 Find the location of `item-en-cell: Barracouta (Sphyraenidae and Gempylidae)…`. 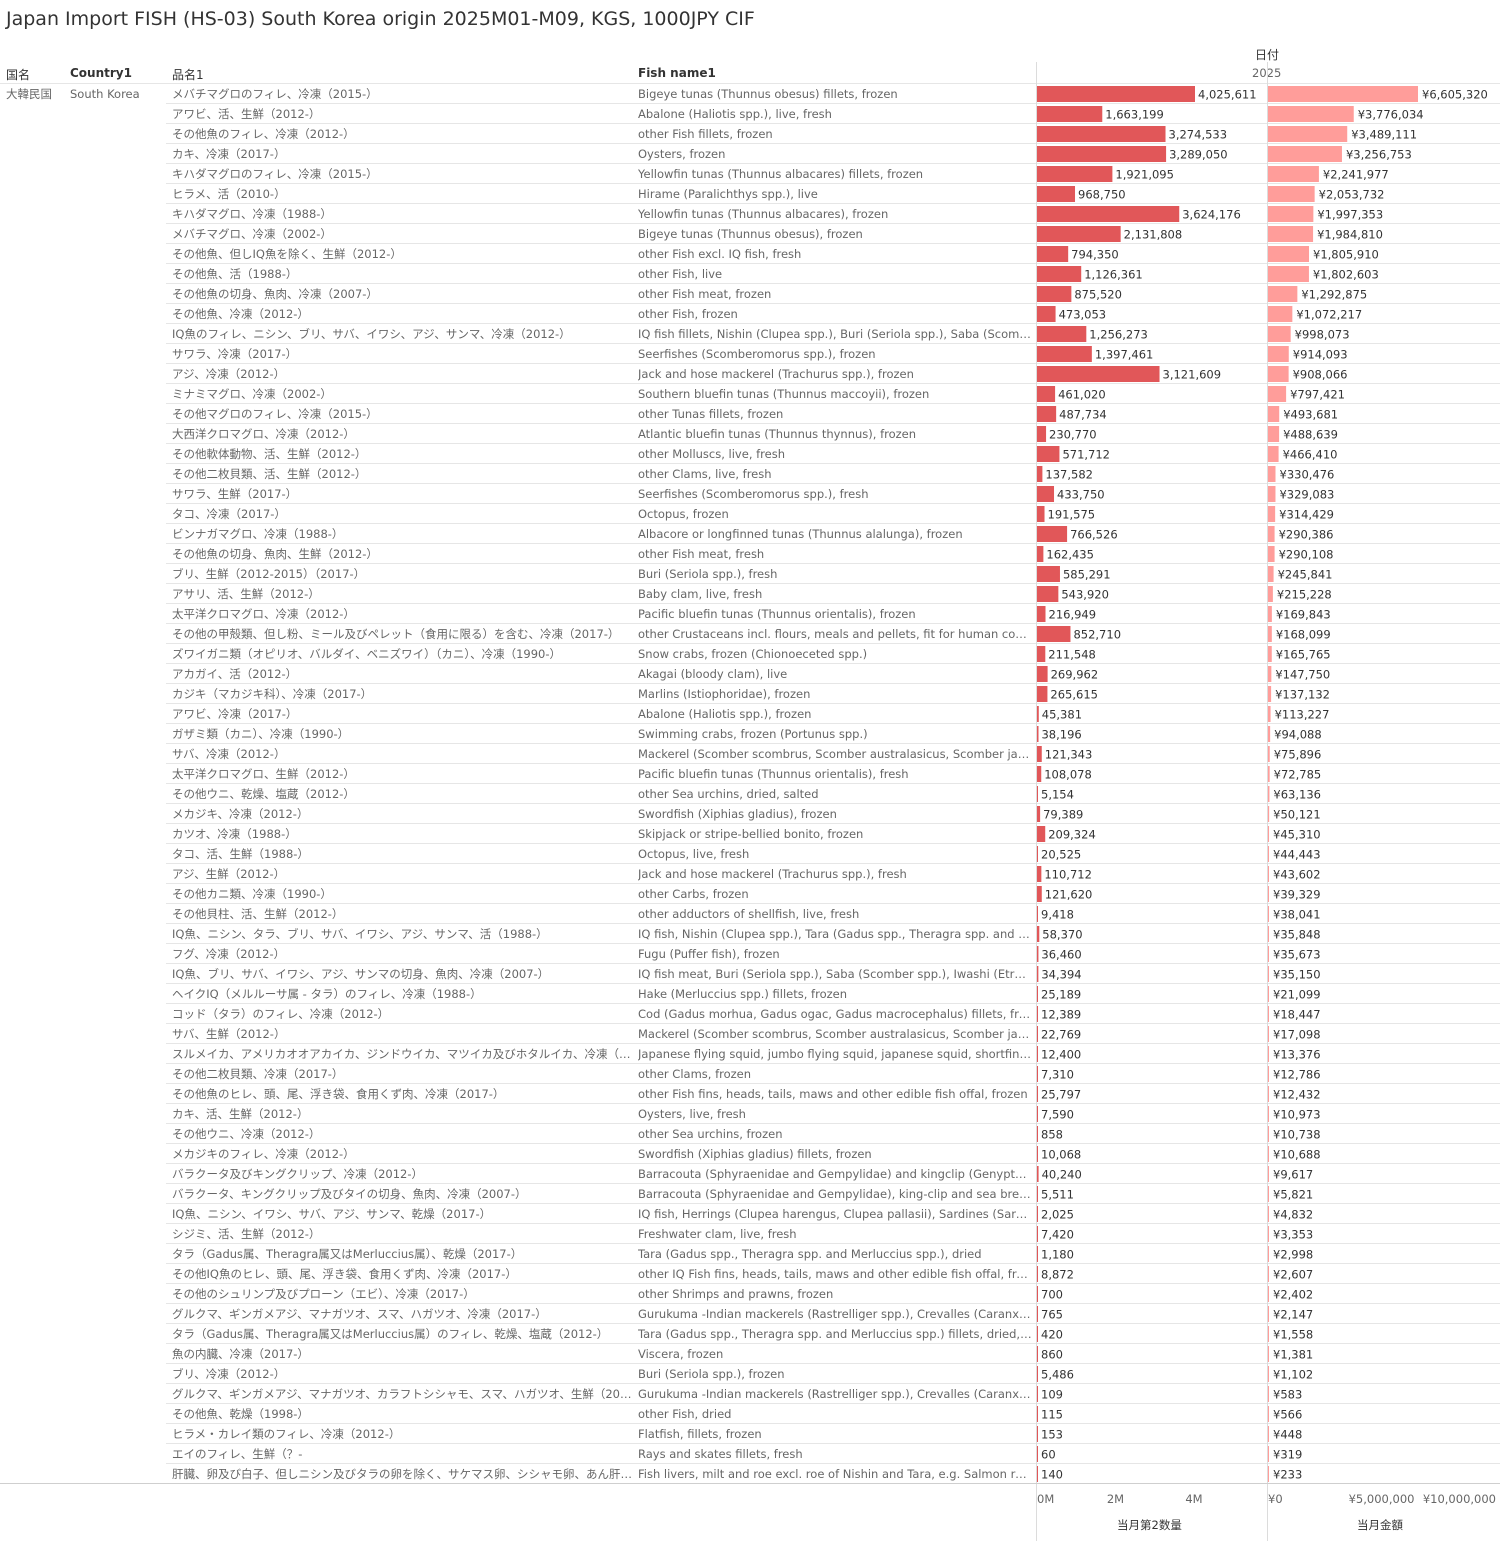

item-en-cell: Barracouta (Sphyraenidae and Gempylidae)… is located at coordinates (835, 1194).